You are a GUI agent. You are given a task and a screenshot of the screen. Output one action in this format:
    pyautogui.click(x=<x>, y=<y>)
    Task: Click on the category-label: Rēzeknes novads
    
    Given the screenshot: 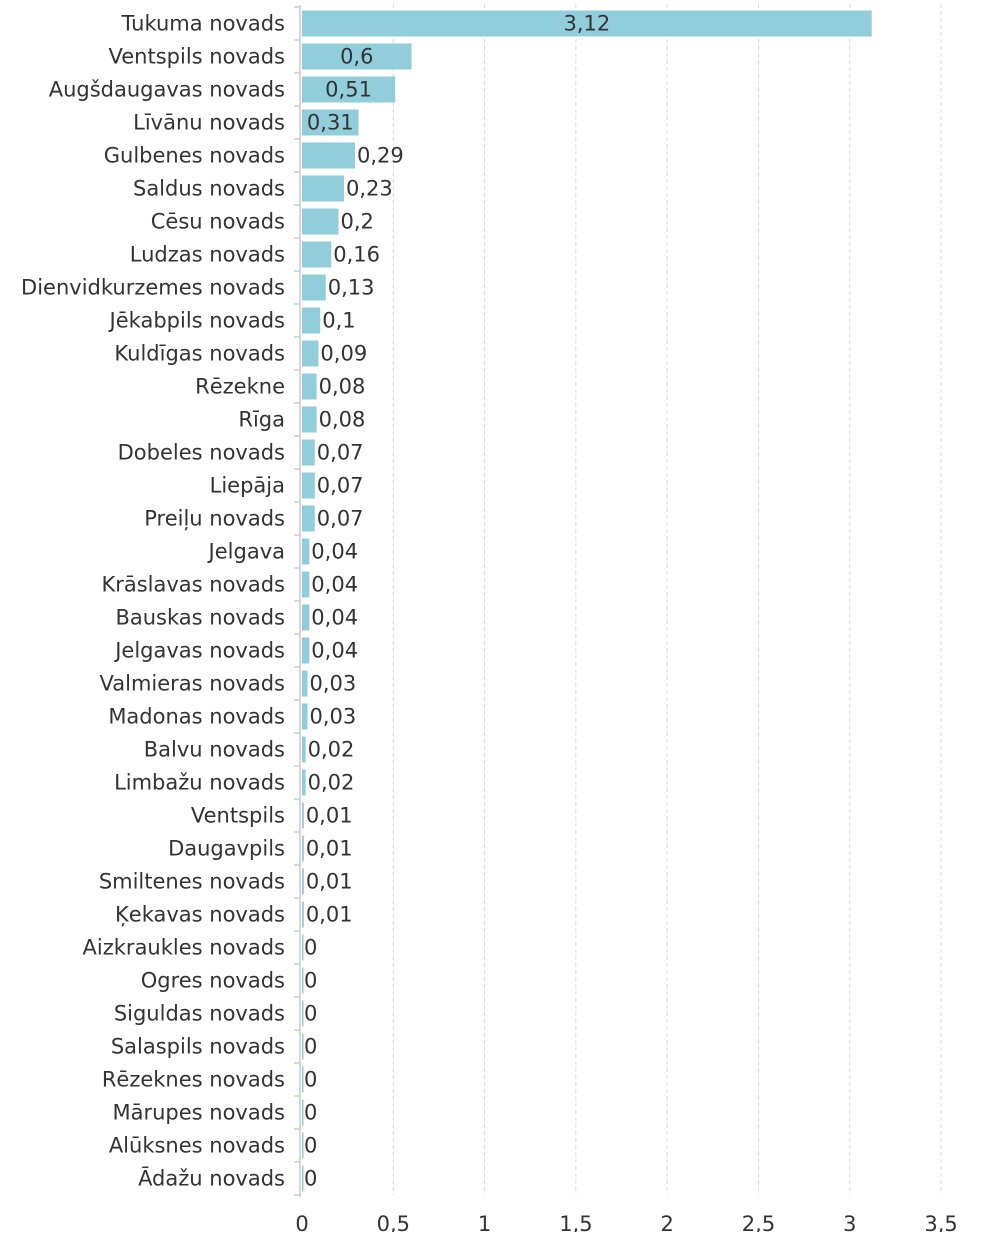 What is the action you would take?
    pyautogui.click(x=193, y=1080)
    